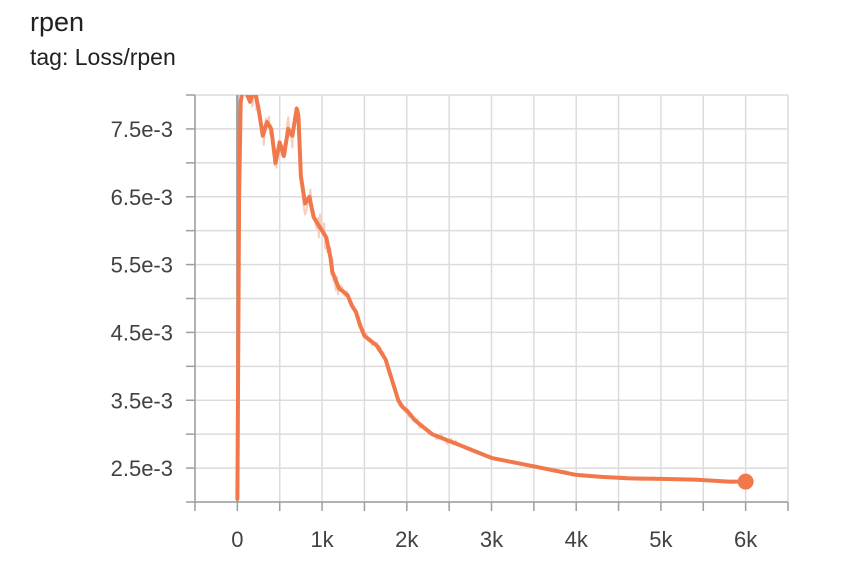 The width and height of the screenshot is (860, 562). Describe the element at coordinates (142, 265) in the screenshot. I see `y-tick-label: 5.5e-3` at that location.